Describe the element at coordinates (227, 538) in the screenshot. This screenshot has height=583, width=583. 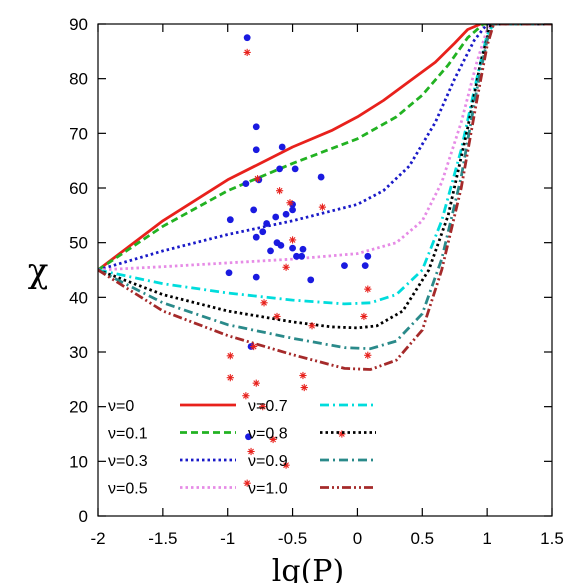
I see `x-tick-label: -1` at that location.